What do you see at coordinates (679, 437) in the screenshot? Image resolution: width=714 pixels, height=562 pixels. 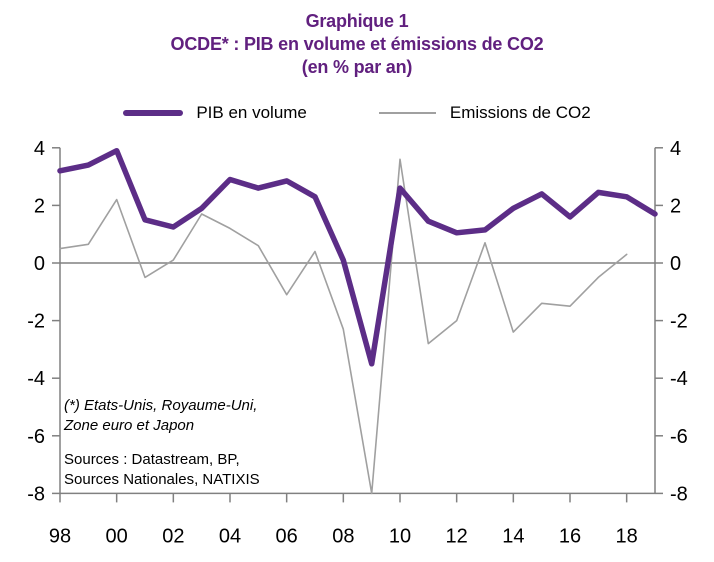 I see `y-axis-label-right: -6` at bounding box center [679, 437].